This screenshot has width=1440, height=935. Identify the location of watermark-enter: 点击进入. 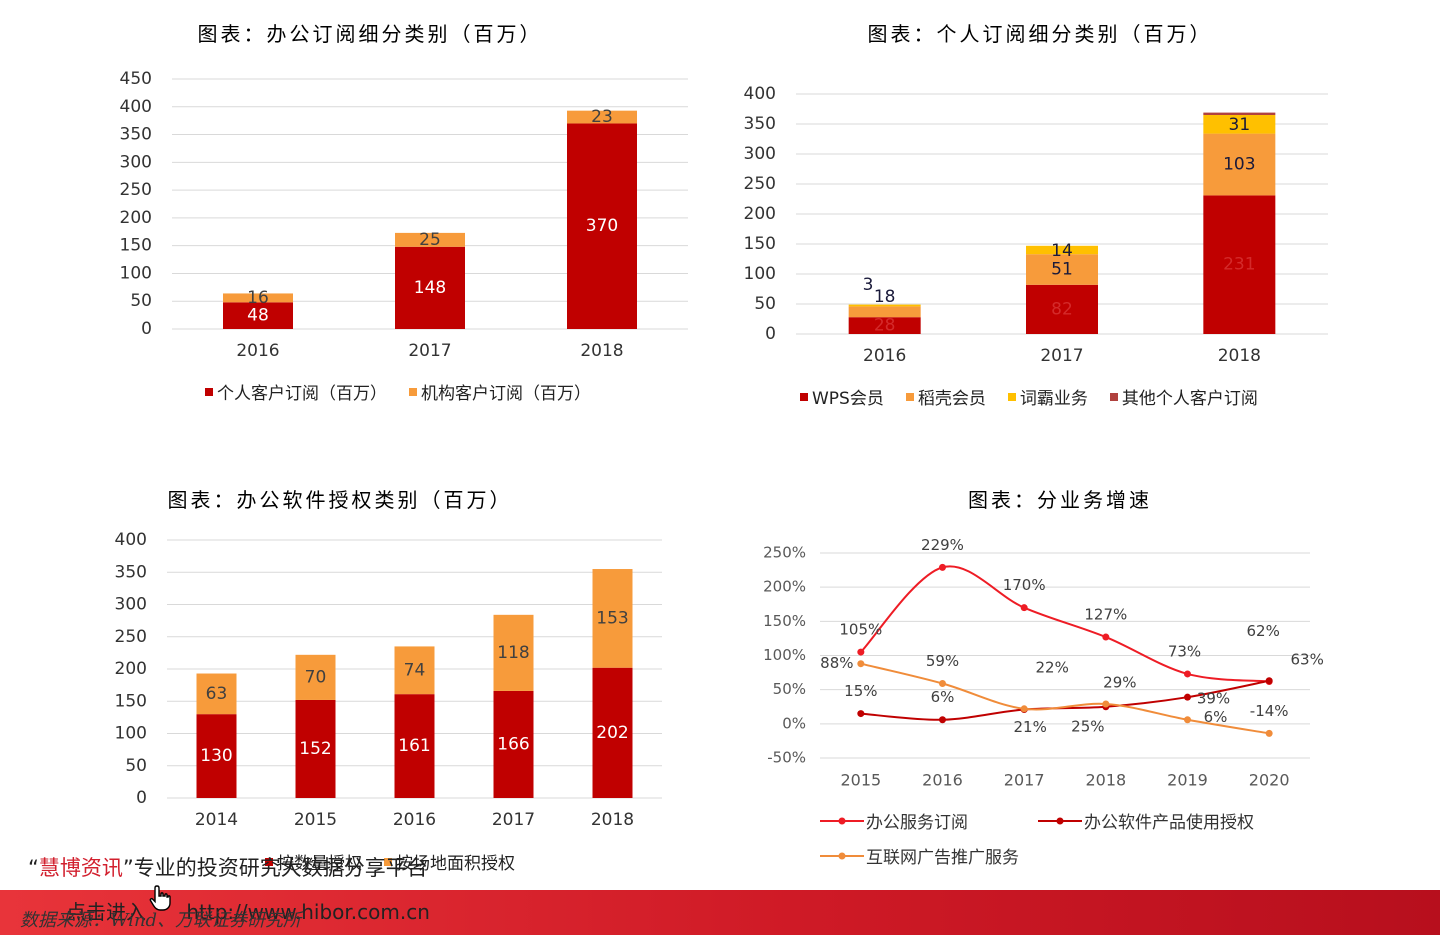
(106, 912).